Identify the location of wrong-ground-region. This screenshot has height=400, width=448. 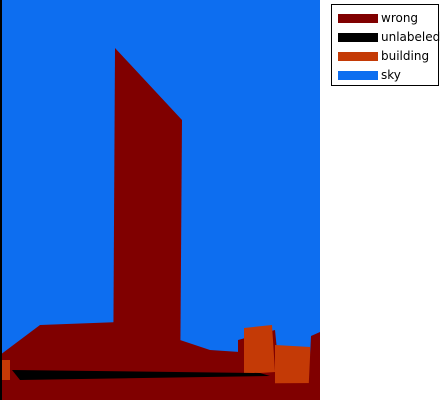
(160, 391).